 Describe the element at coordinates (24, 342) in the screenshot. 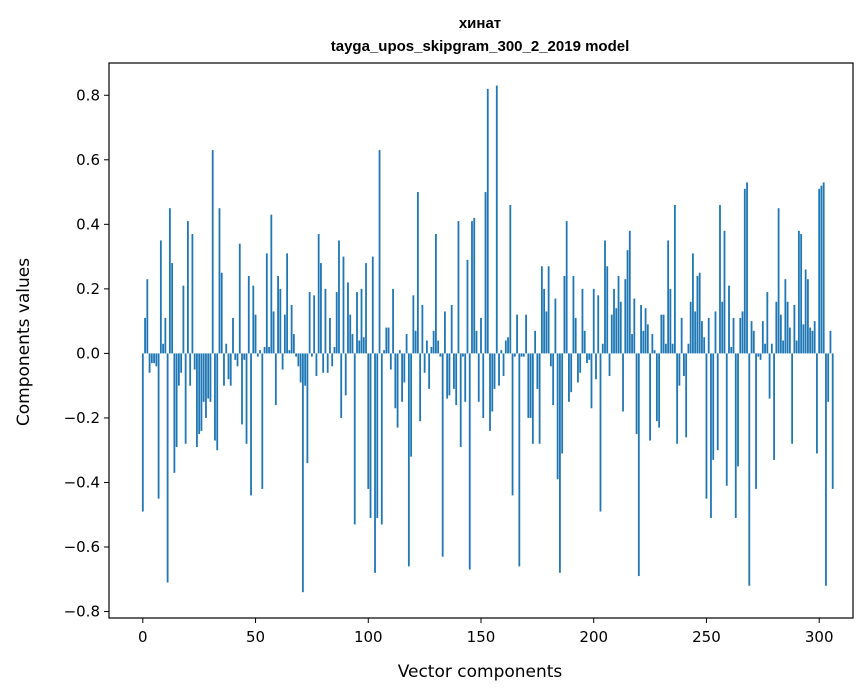

I see `y-axis-label: Components values` at that location.